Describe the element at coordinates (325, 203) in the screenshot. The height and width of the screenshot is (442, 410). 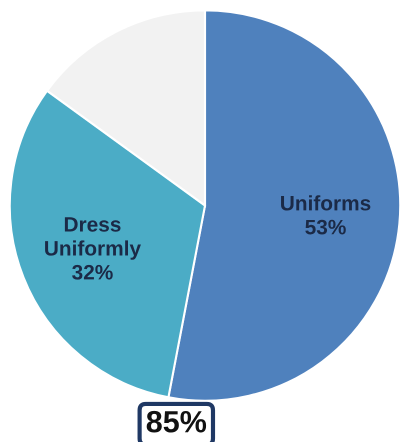
I see `slice-label: Uniforms` at that location.